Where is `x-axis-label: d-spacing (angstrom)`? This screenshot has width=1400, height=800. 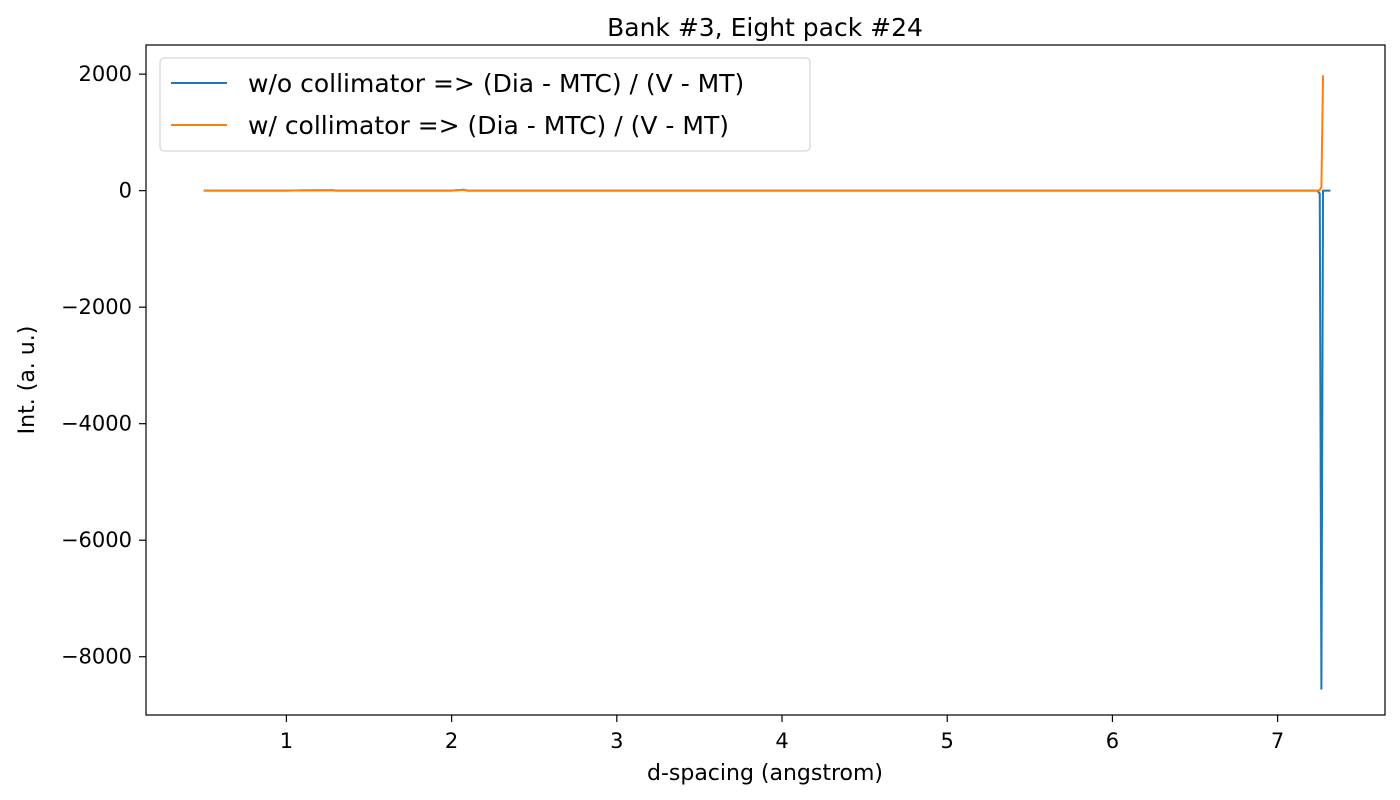 x-axis-label: d-spacing (angstrom) is located at coordinates (765, 773).